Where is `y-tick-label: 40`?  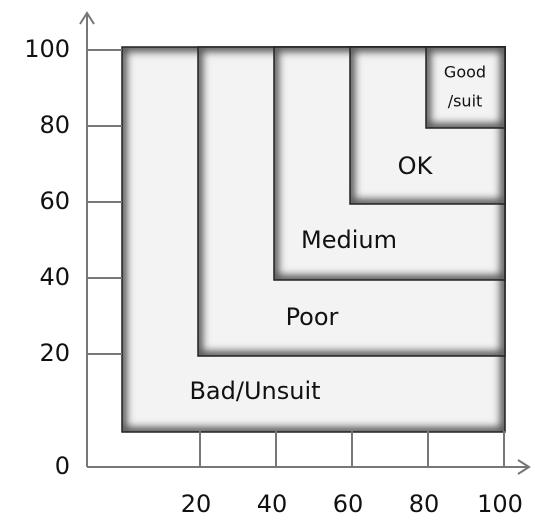
y-tick-label: 40 is located at coordinates (54, 277).